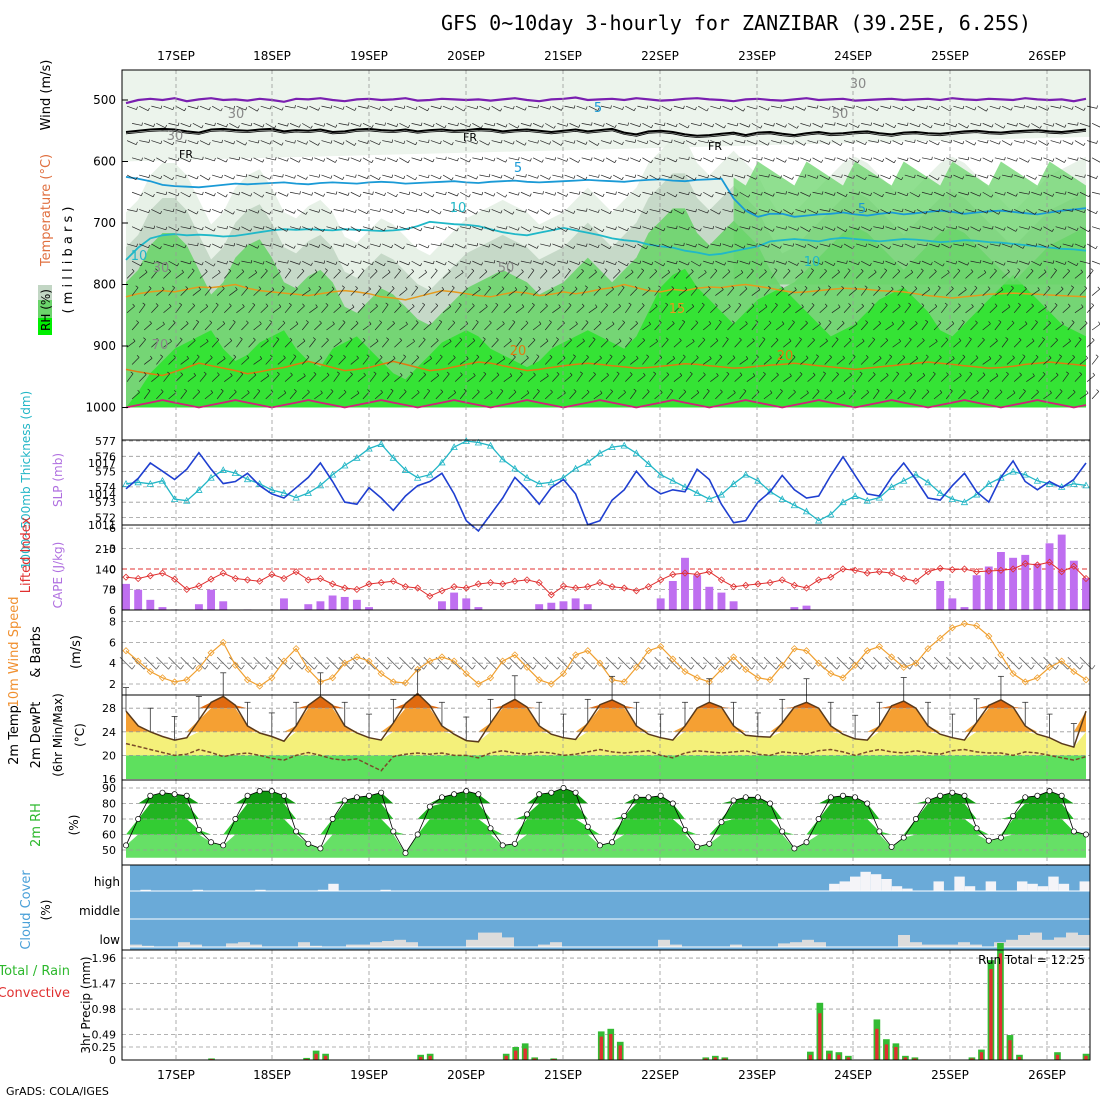  Describe the element at coordinates (903, 837) in the screenshot. I see `rh-point` at that location.